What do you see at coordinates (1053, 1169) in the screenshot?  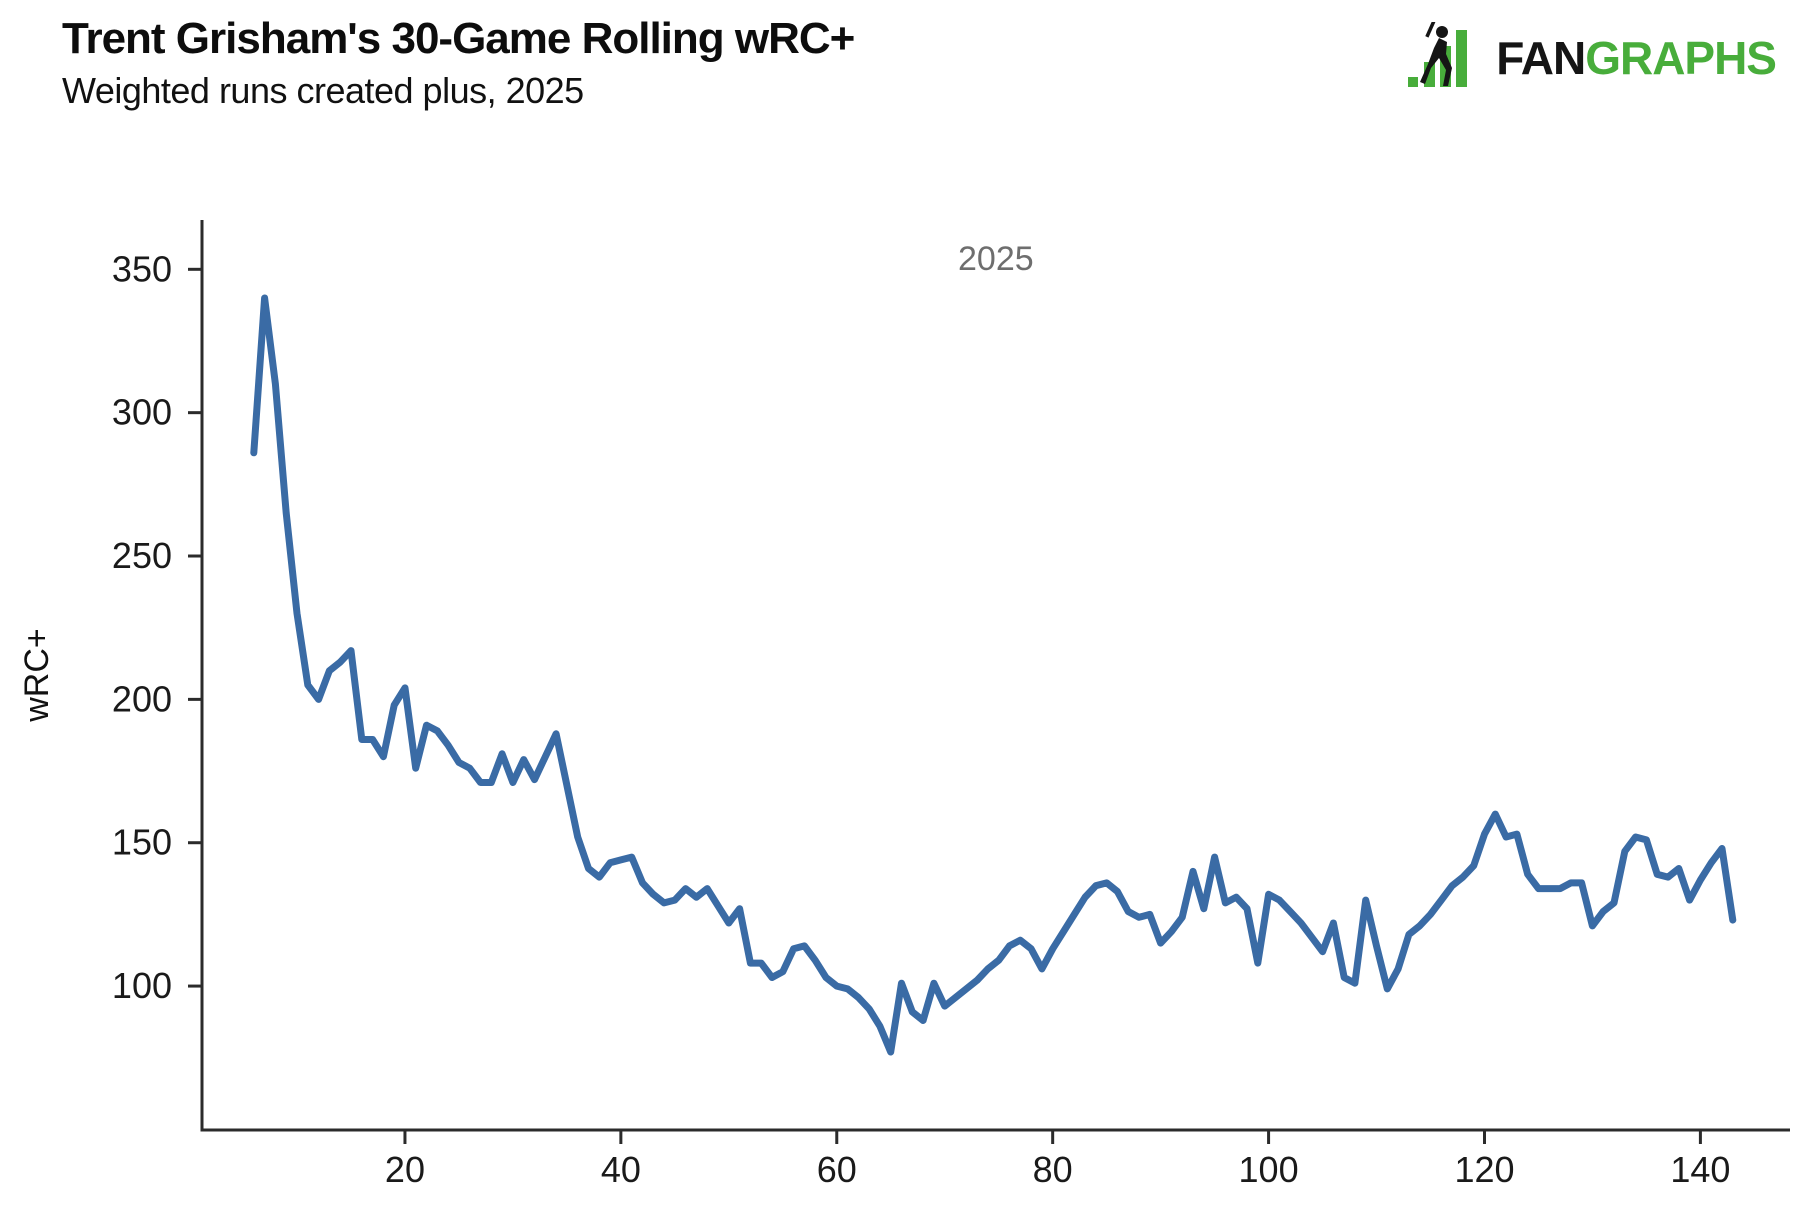 I see `x-tick-label: 80` at bounding box center [1053, 1169].